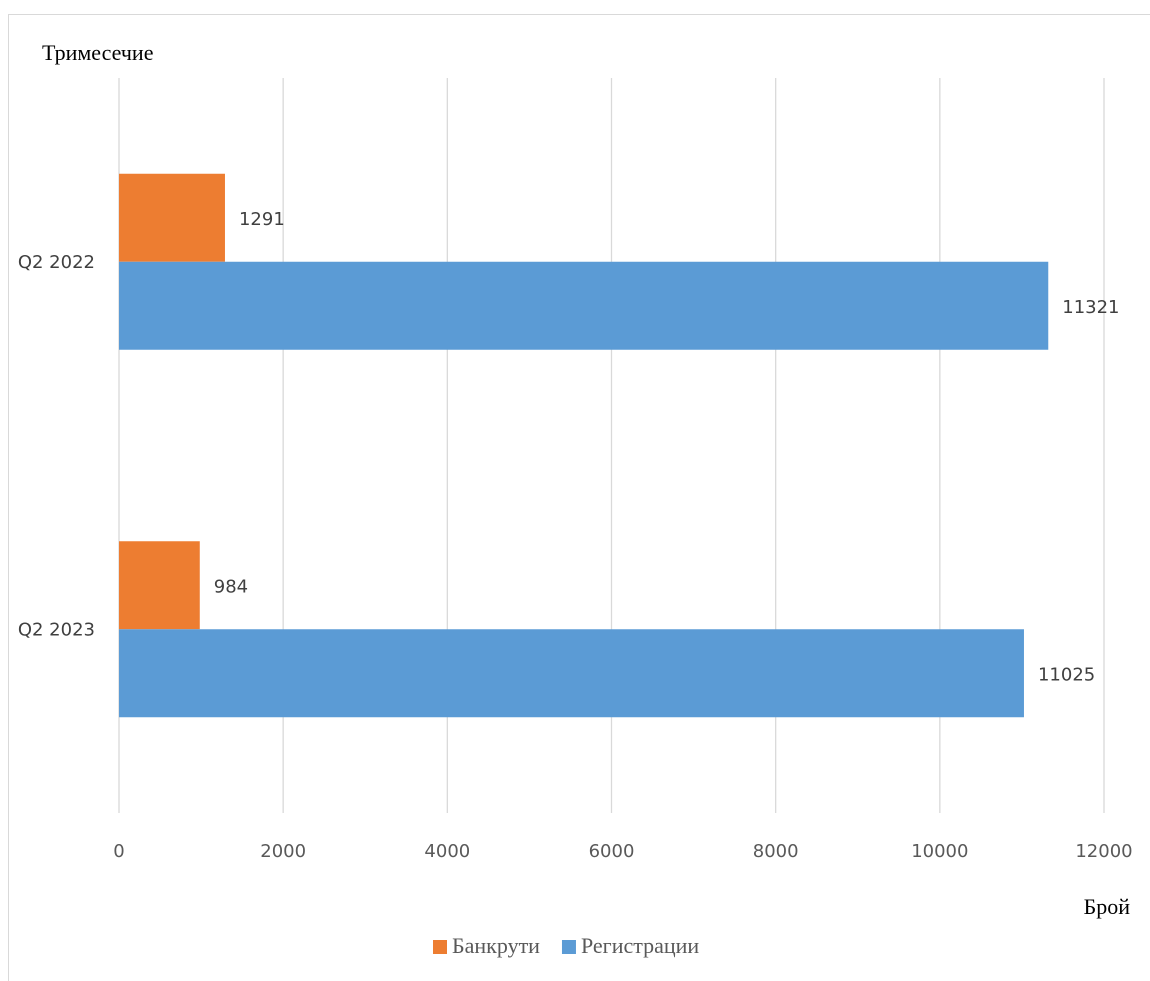 This screenshot has height=981, width=1150. What do you see at coordinates (262, 219) in the screenshot?
I see `bar-data-label: 1291` at bounding box center [262, 219].